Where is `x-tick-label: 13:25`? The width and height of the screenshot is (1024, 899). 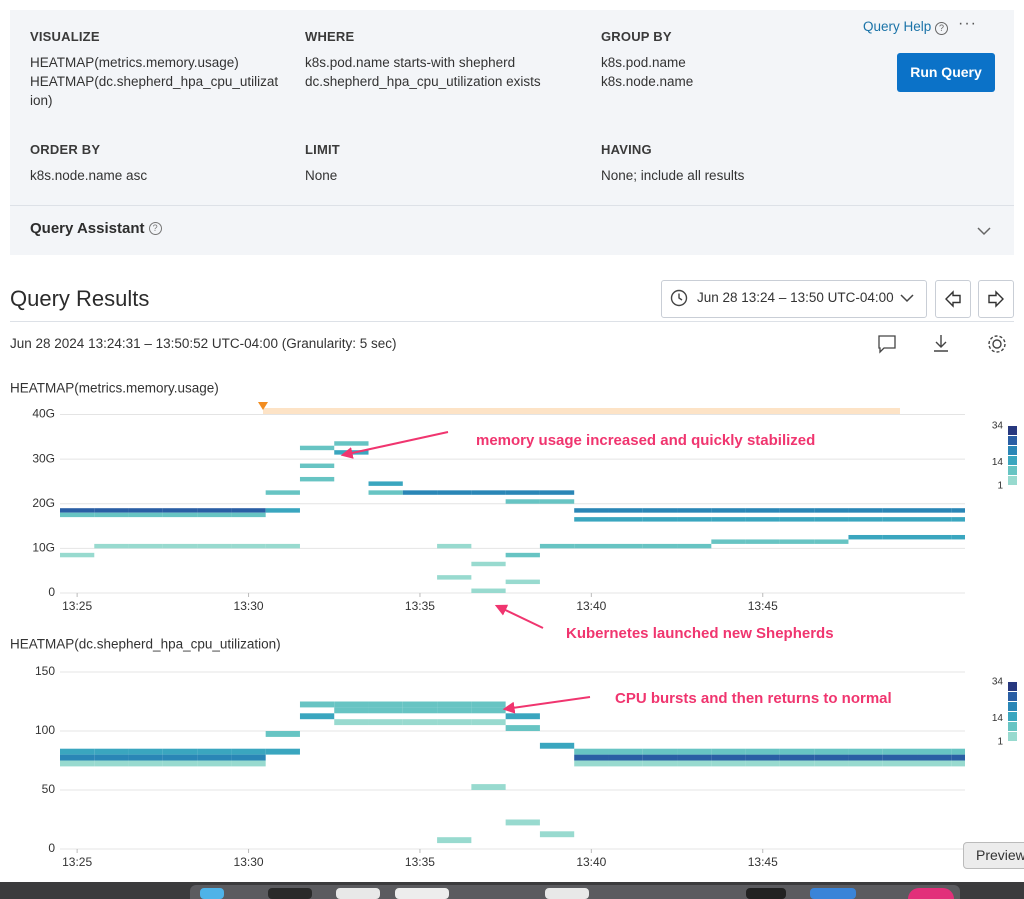
x-tick-label: 13:25 is located at coordinates (77, 862).